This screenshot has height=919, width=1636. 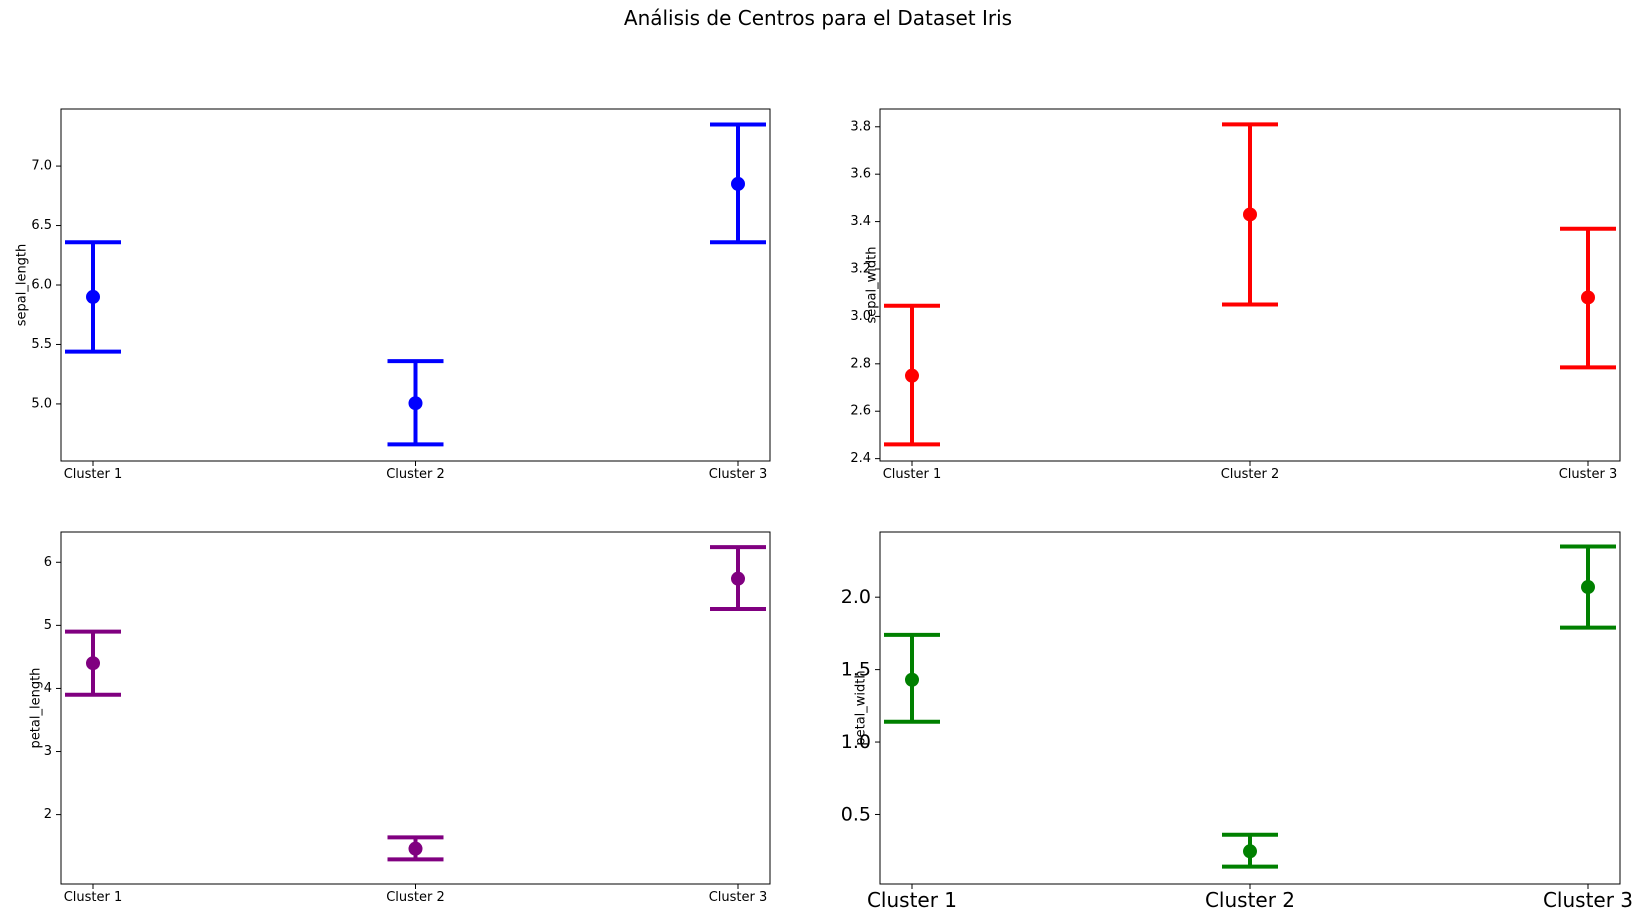 I want to click on y-tick-label: 4, so click(x=48, y=688).